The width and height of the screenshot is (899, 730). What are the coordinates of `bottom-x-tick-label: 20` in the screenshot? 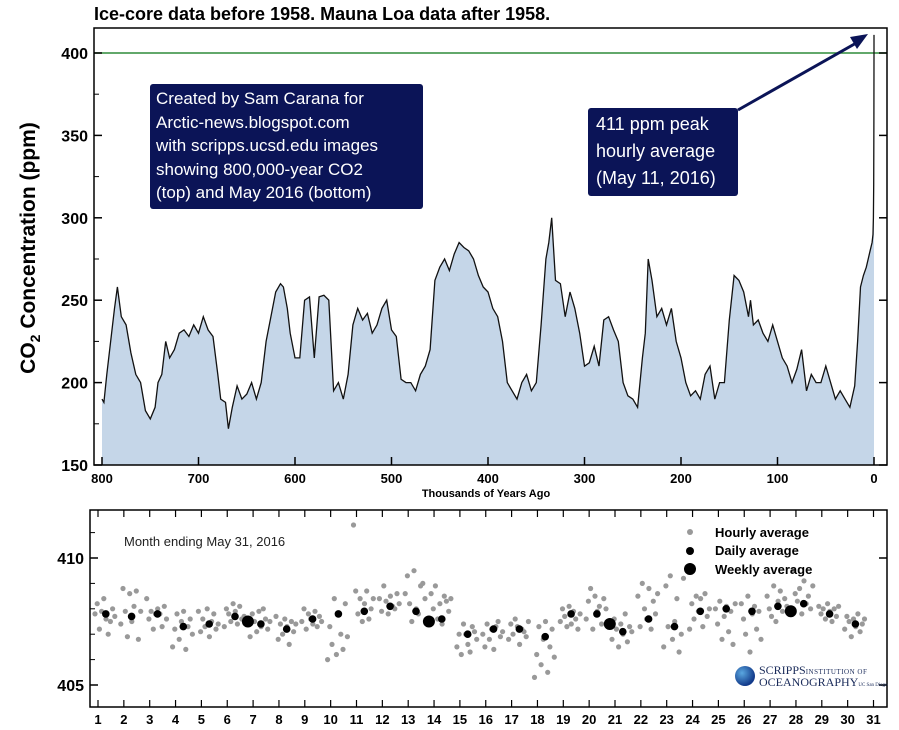 It's located at (589, 719).